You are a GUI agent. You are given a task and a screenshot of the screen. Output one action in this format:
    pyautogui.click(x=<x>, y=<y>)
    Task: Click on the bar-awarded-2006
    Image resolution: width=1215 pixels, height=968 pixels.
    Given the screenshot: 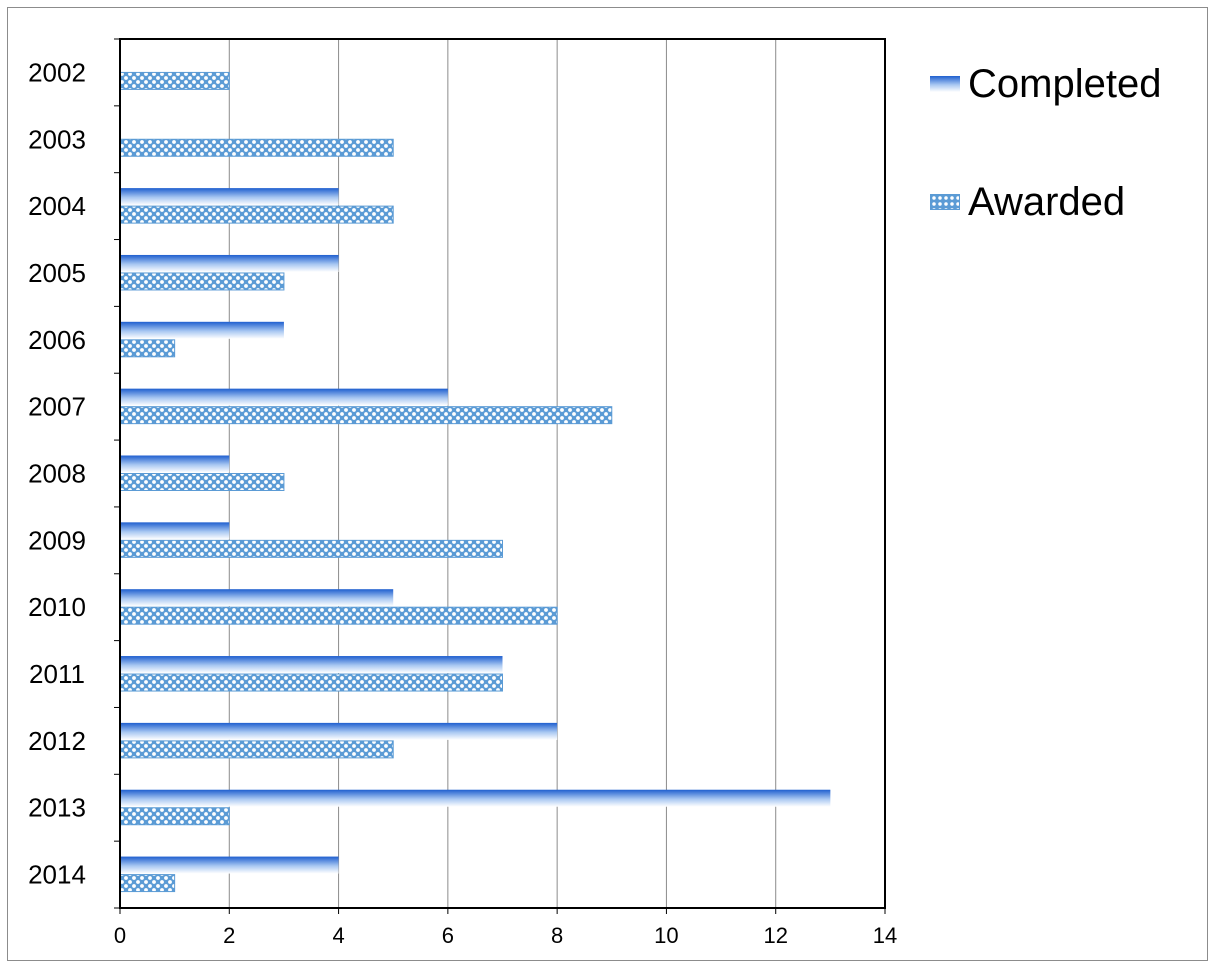 What is the action you would take?
    pyautogui.click(x=147, y=348)
    